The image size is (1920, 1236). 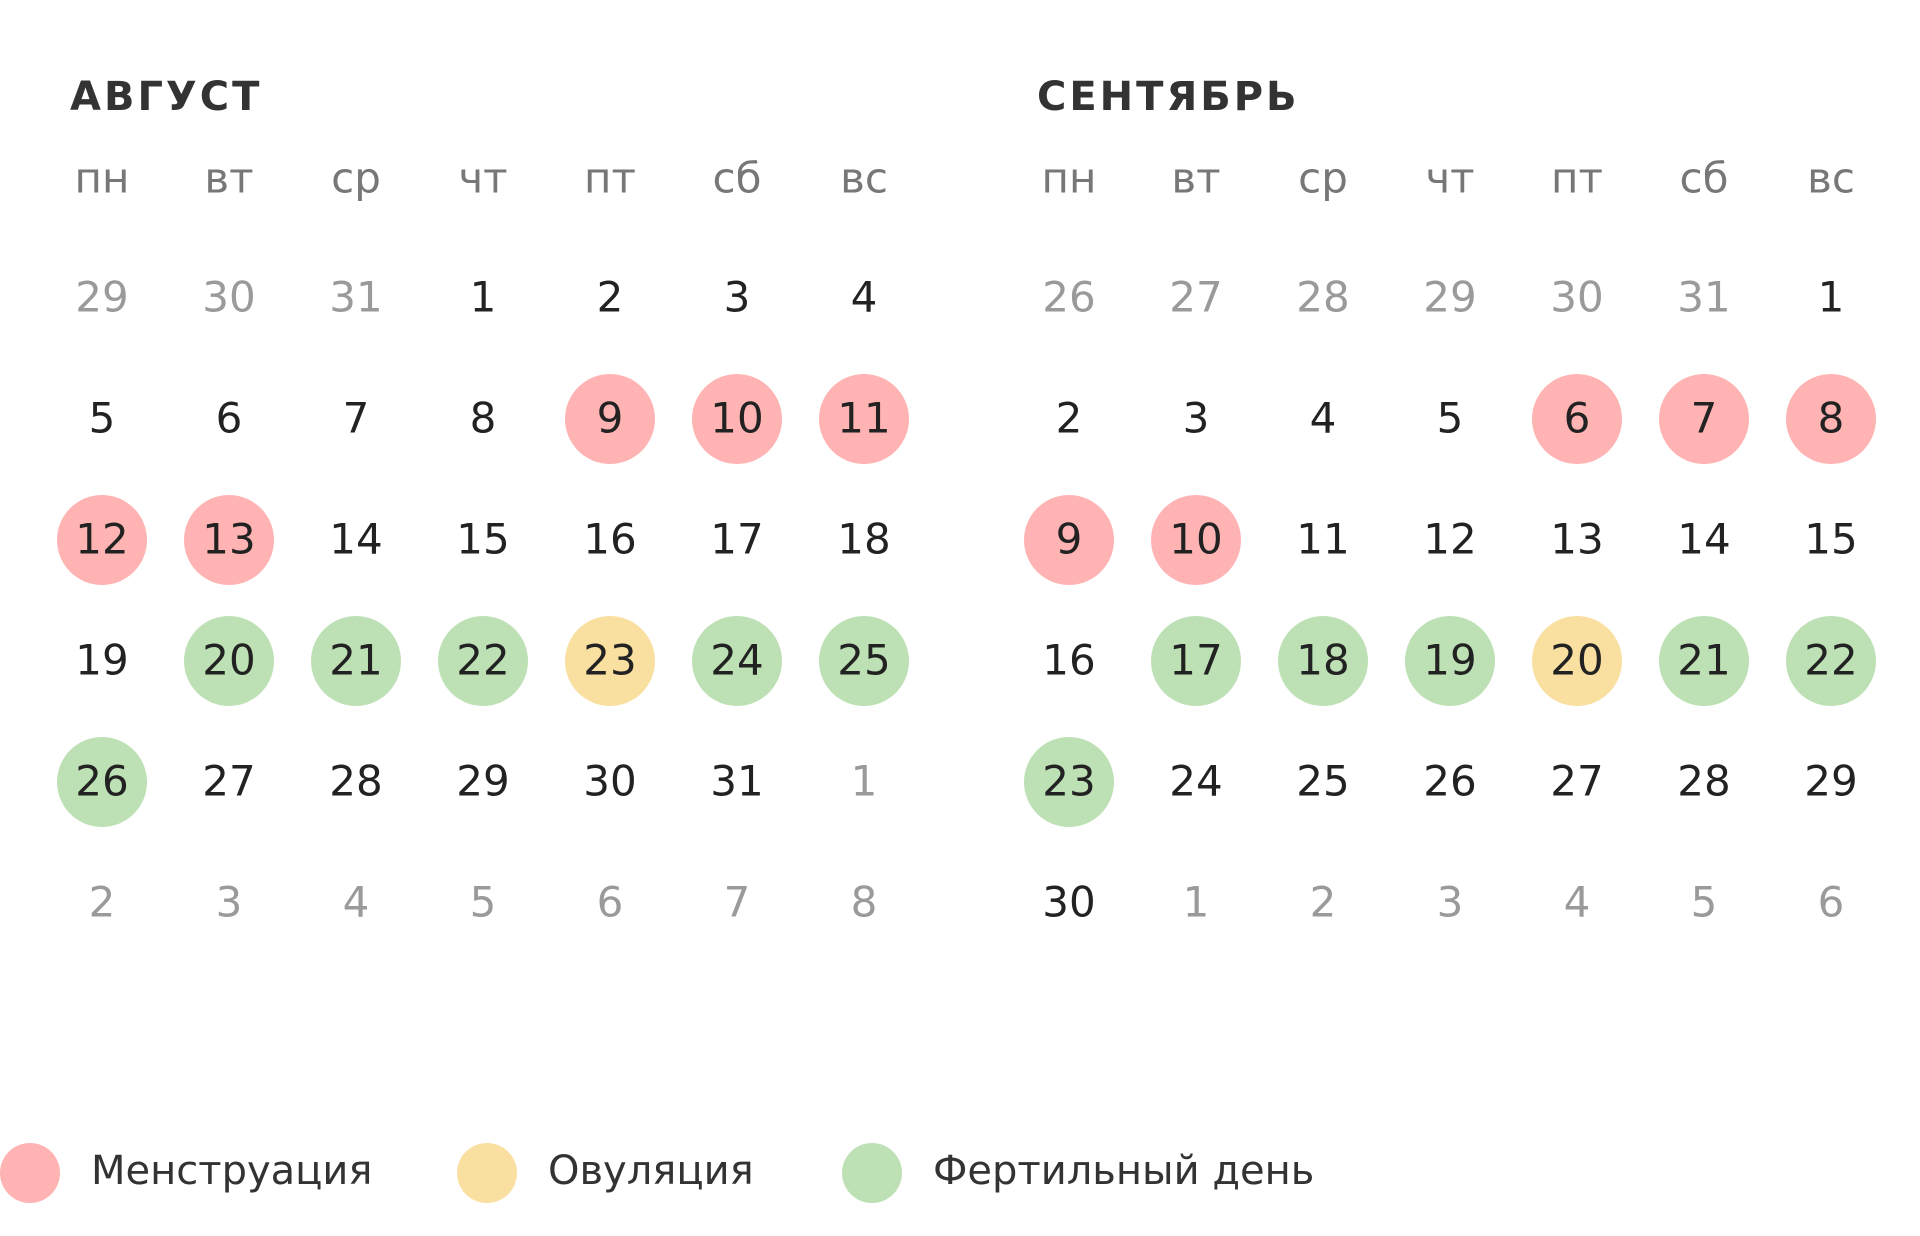 I want to click on day-number: 18, so click(x=863, y=539).